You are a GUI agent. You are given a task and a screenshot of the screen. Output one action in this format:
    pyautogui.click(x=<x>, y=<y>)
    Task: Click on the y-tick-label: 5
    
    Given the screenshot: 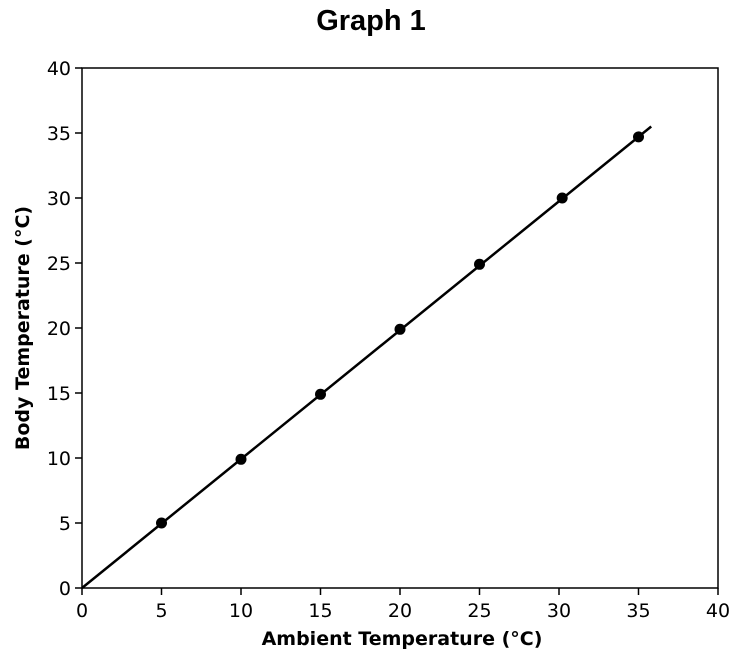 What is the action you would take?
    pyautogui.click(x=65, y=524)
    